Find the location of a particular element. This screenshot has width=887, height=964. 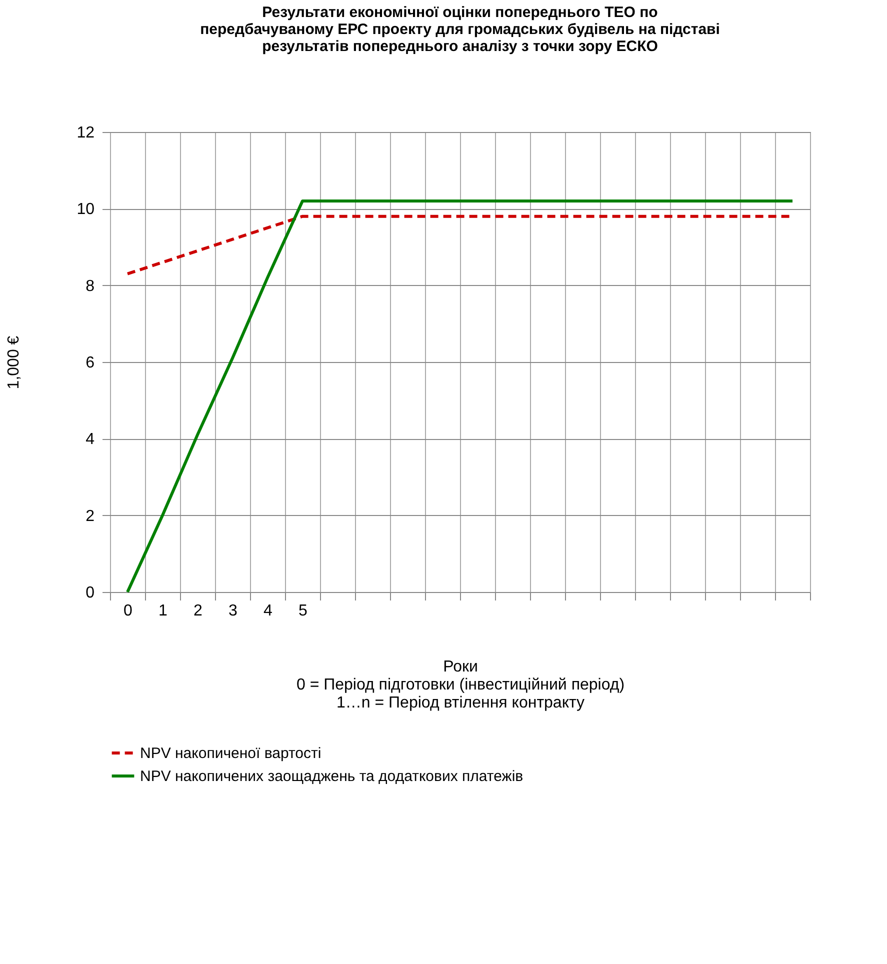

text: результатів попереднього аналізу з точки зору ЕСКО is located at coordinates (460, 46).